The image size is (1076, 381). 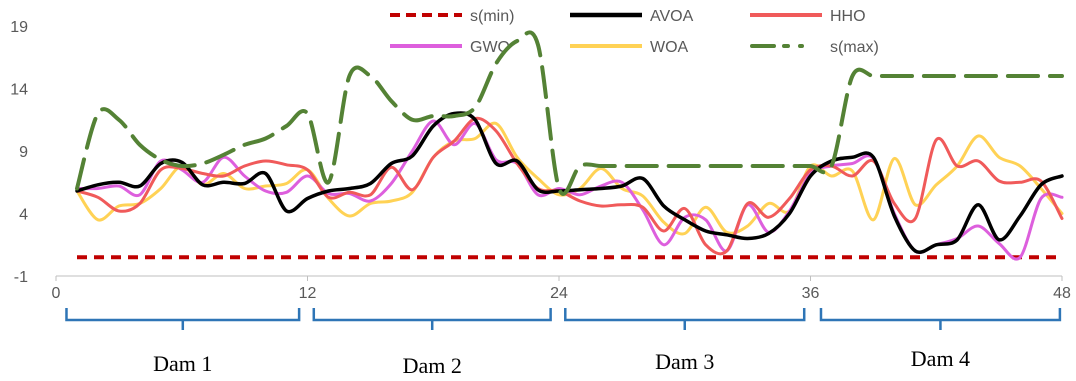 What do you see at coordinates (56, 293) in the screenshot?
I see `x-tick-label: 0` at bounding box center [56, 293].